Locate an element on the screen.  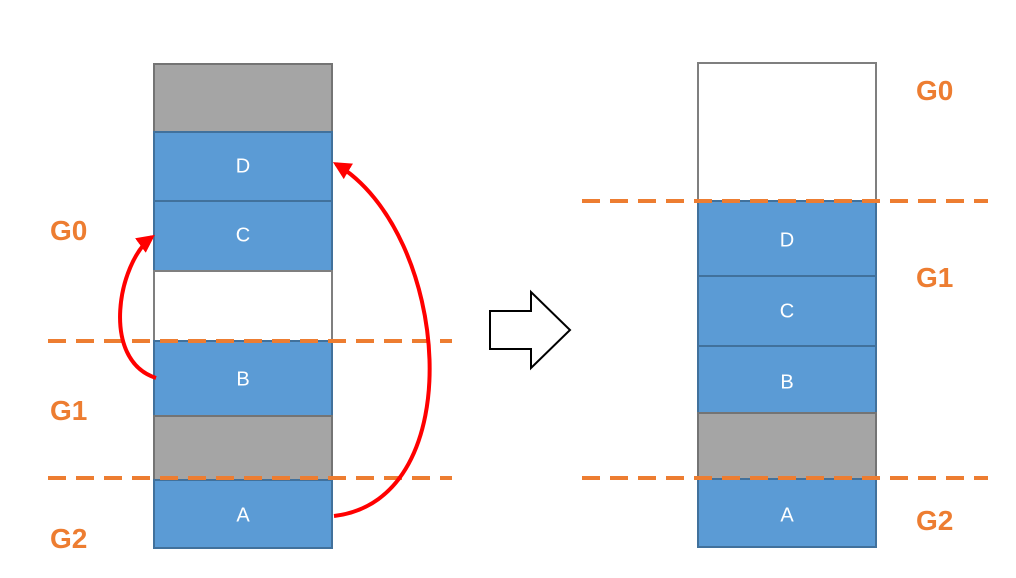
after-segment-b-label: B is located at coordinates (786, 382).